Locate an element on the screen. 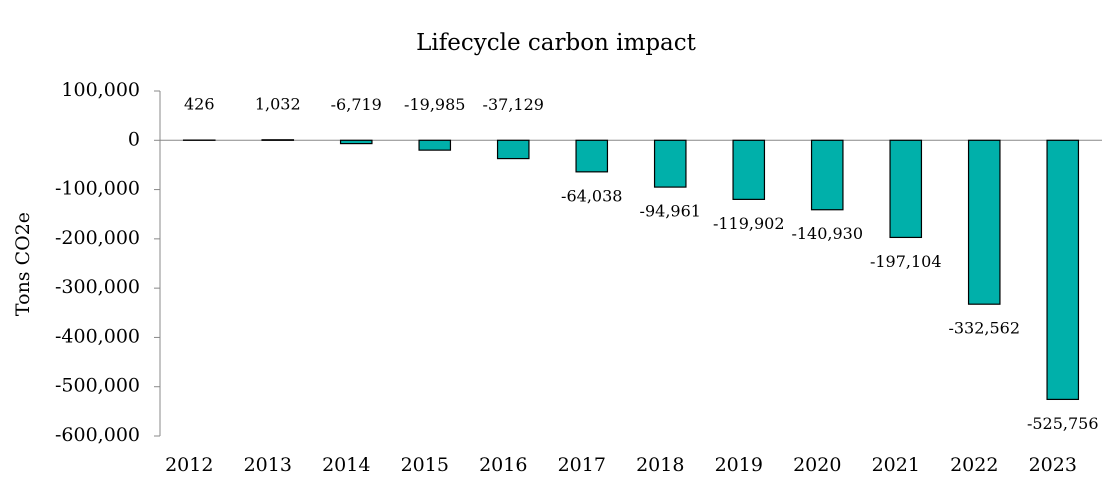 The height and width of the screenshot is (485, 1113). x-tick-label: 2023 is located at coordinates (1053, 465).